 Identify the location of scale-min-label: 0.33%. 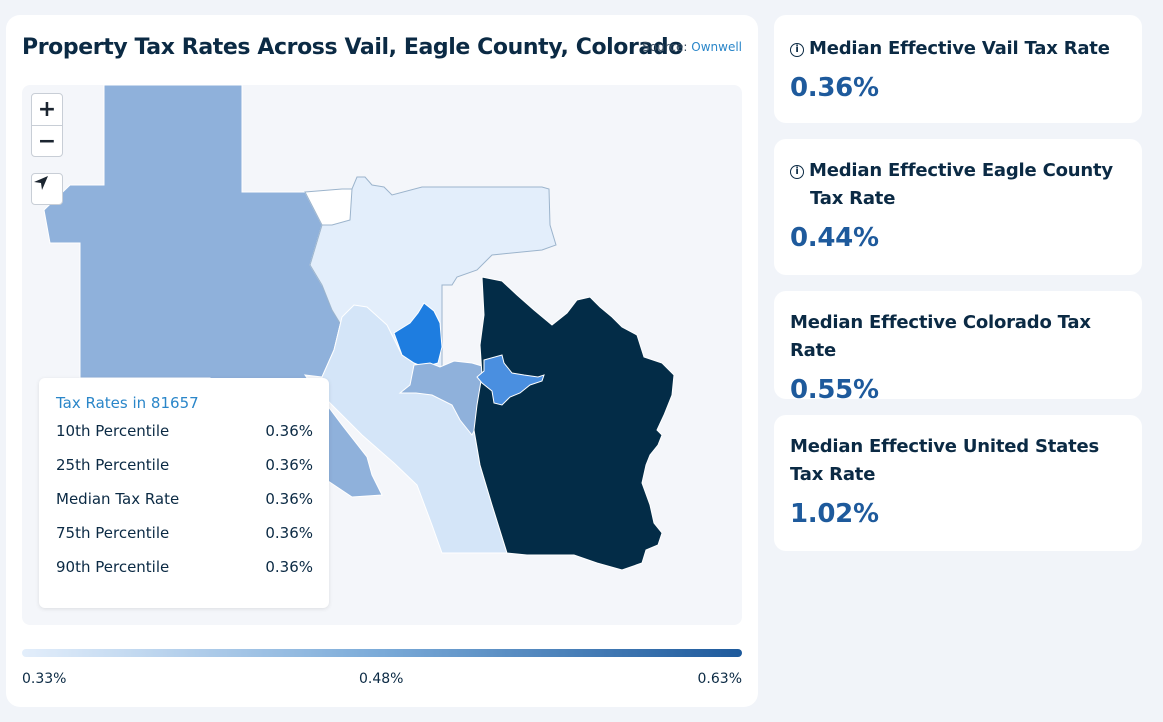
(44, 679).